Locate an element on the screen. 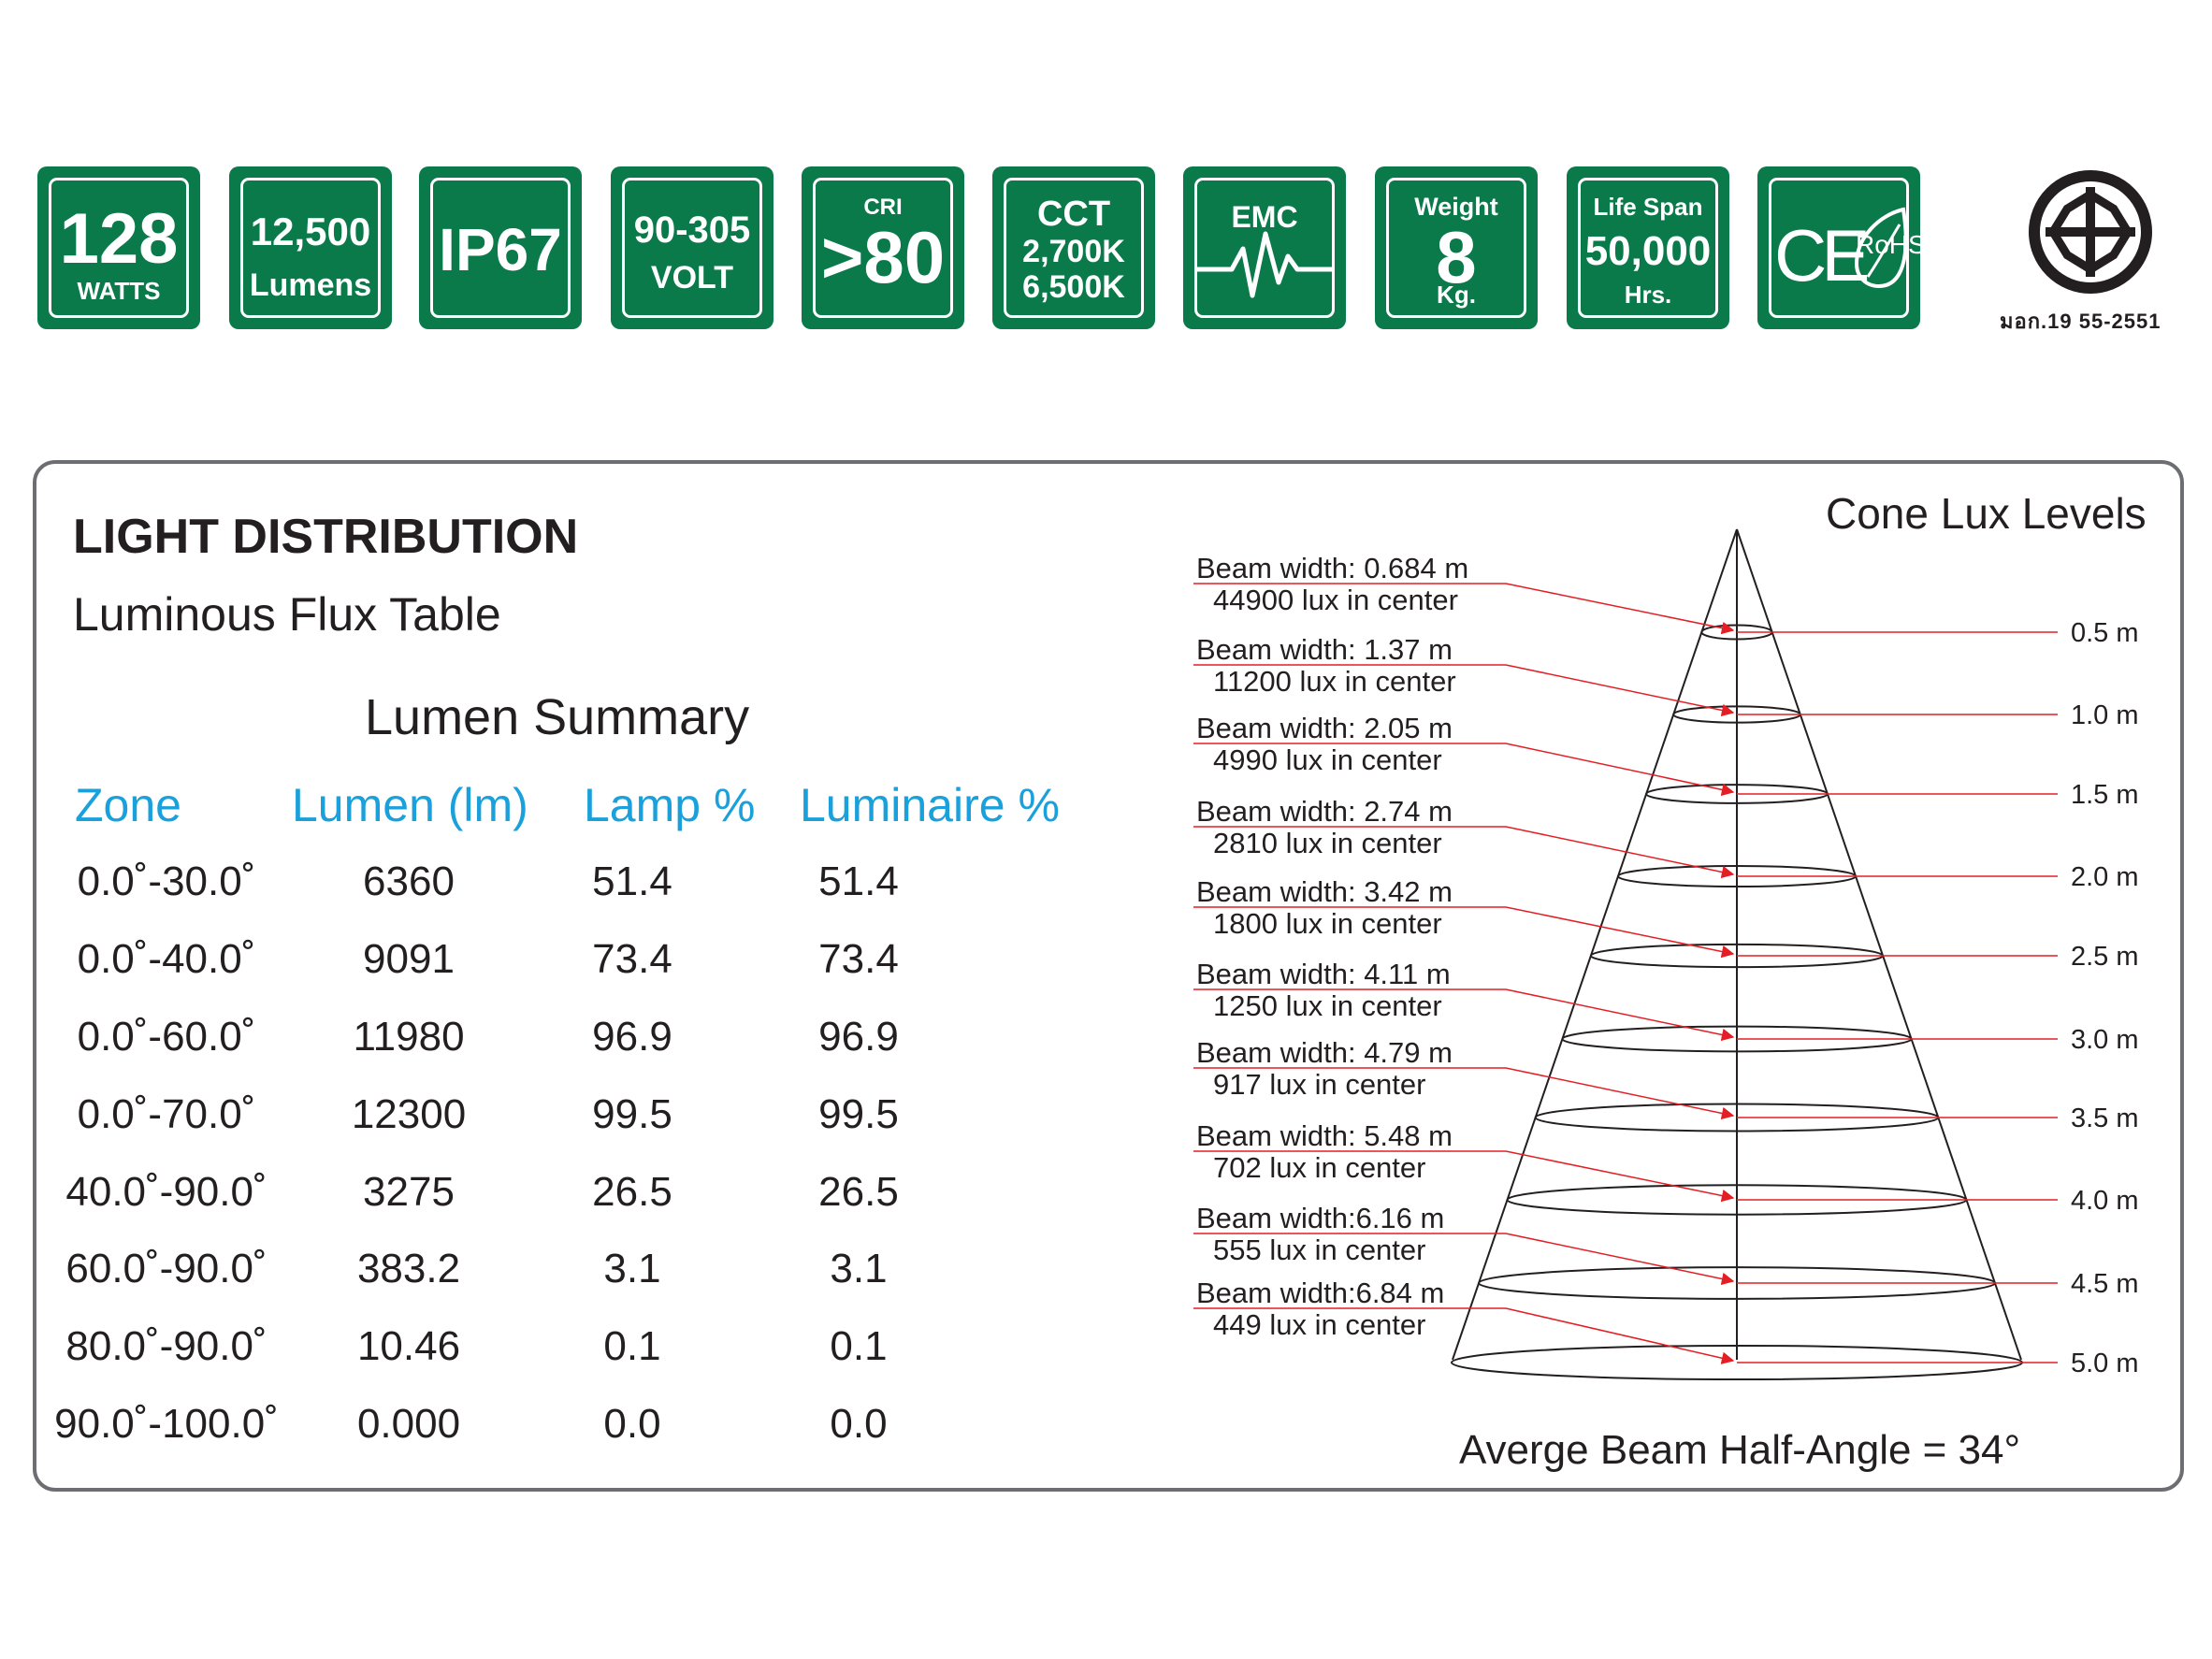  lumen-cell: 383.2 is located at coordinates (409, 1269).